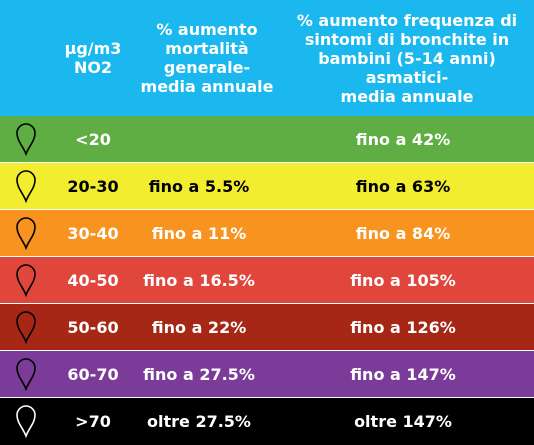 The height and width of the screenshot is (445, 534). Describe the element at coordinates (93, 233) in the screenshot. I see `concentration-range: 30-40` at that location.